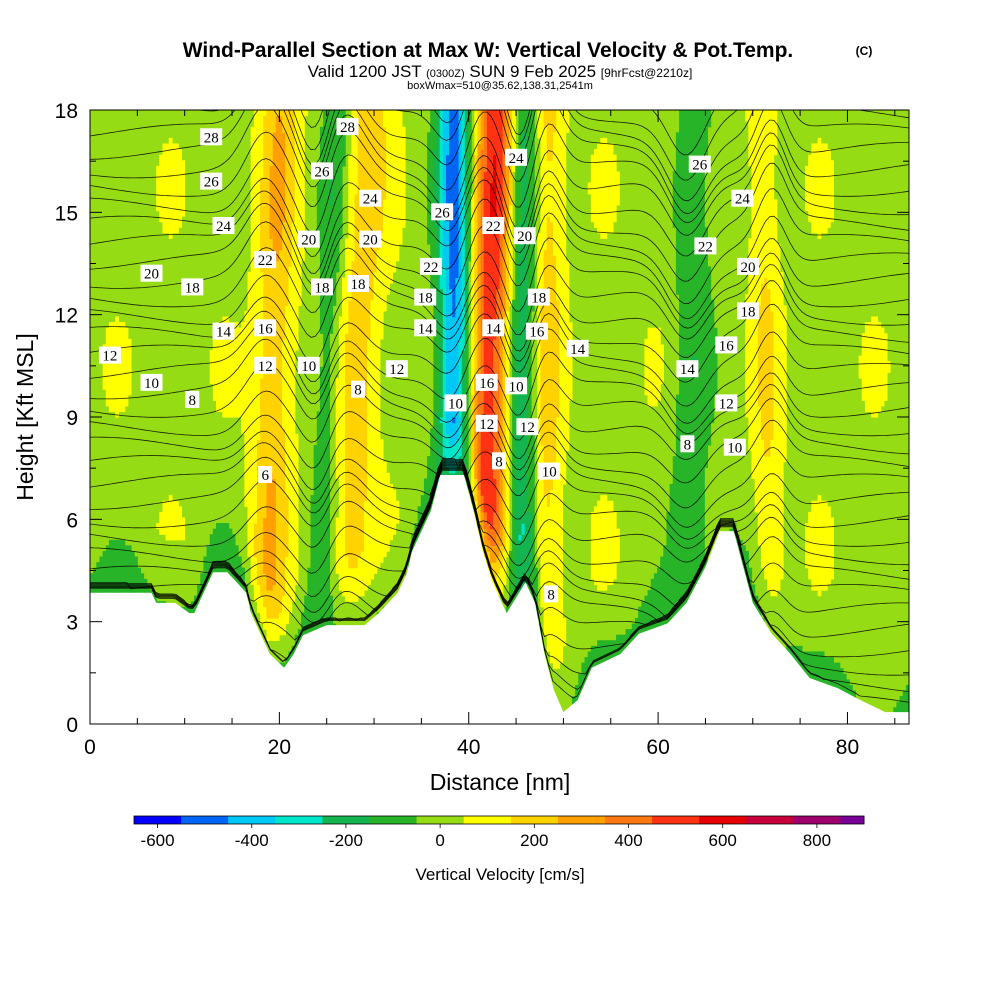 The height and width of the screenshot is (1000, 1000). I want to click on svg-text: 28, so click(347, 128).